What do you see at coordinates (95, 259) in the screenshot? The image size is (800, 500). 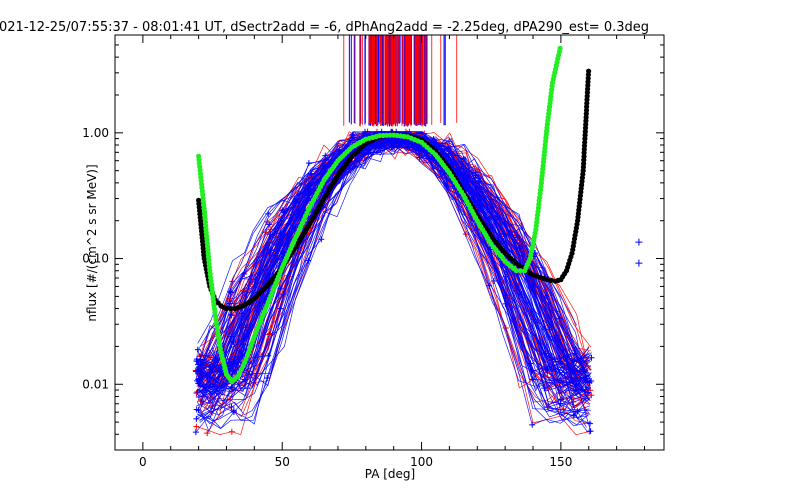 I see `y-tick-label: 0.10` at bounding box center [95, 259].